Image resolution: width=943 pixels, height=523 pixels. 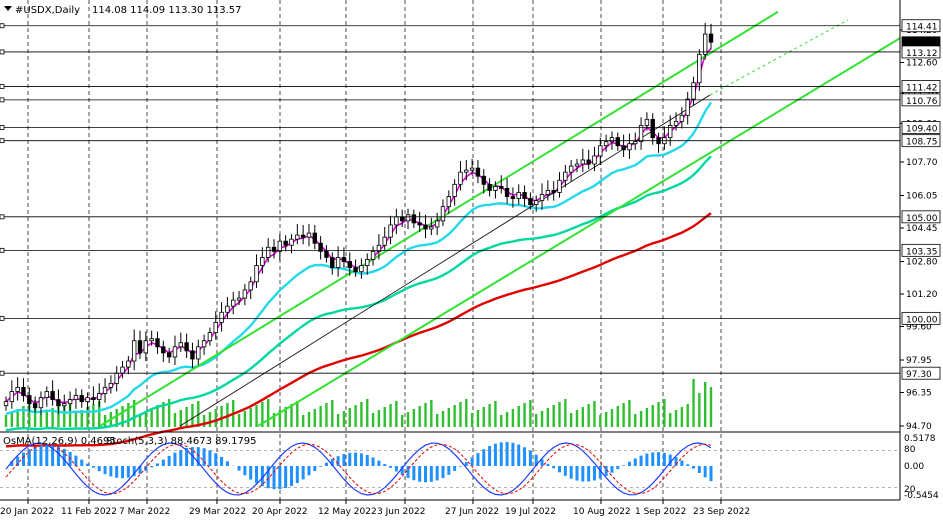 I want to click on date-tick-label: 3 Jun 2022, so click(x=401, y=512).